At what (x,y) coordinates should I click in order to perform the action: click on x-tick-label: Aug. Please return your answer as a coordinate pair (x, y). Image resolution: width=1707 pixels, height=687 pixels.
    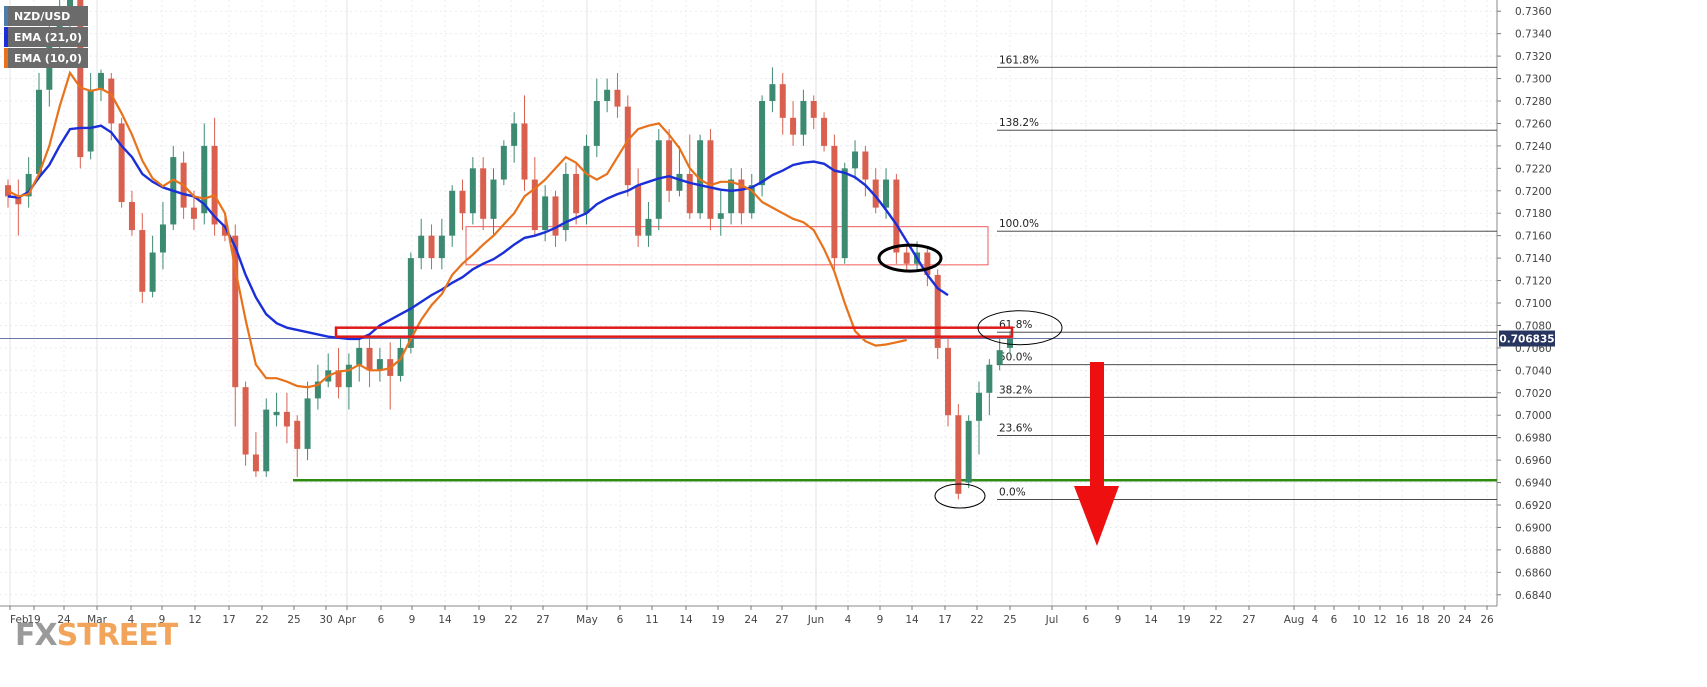
    Looking at the image, I should click on (1294, 620).